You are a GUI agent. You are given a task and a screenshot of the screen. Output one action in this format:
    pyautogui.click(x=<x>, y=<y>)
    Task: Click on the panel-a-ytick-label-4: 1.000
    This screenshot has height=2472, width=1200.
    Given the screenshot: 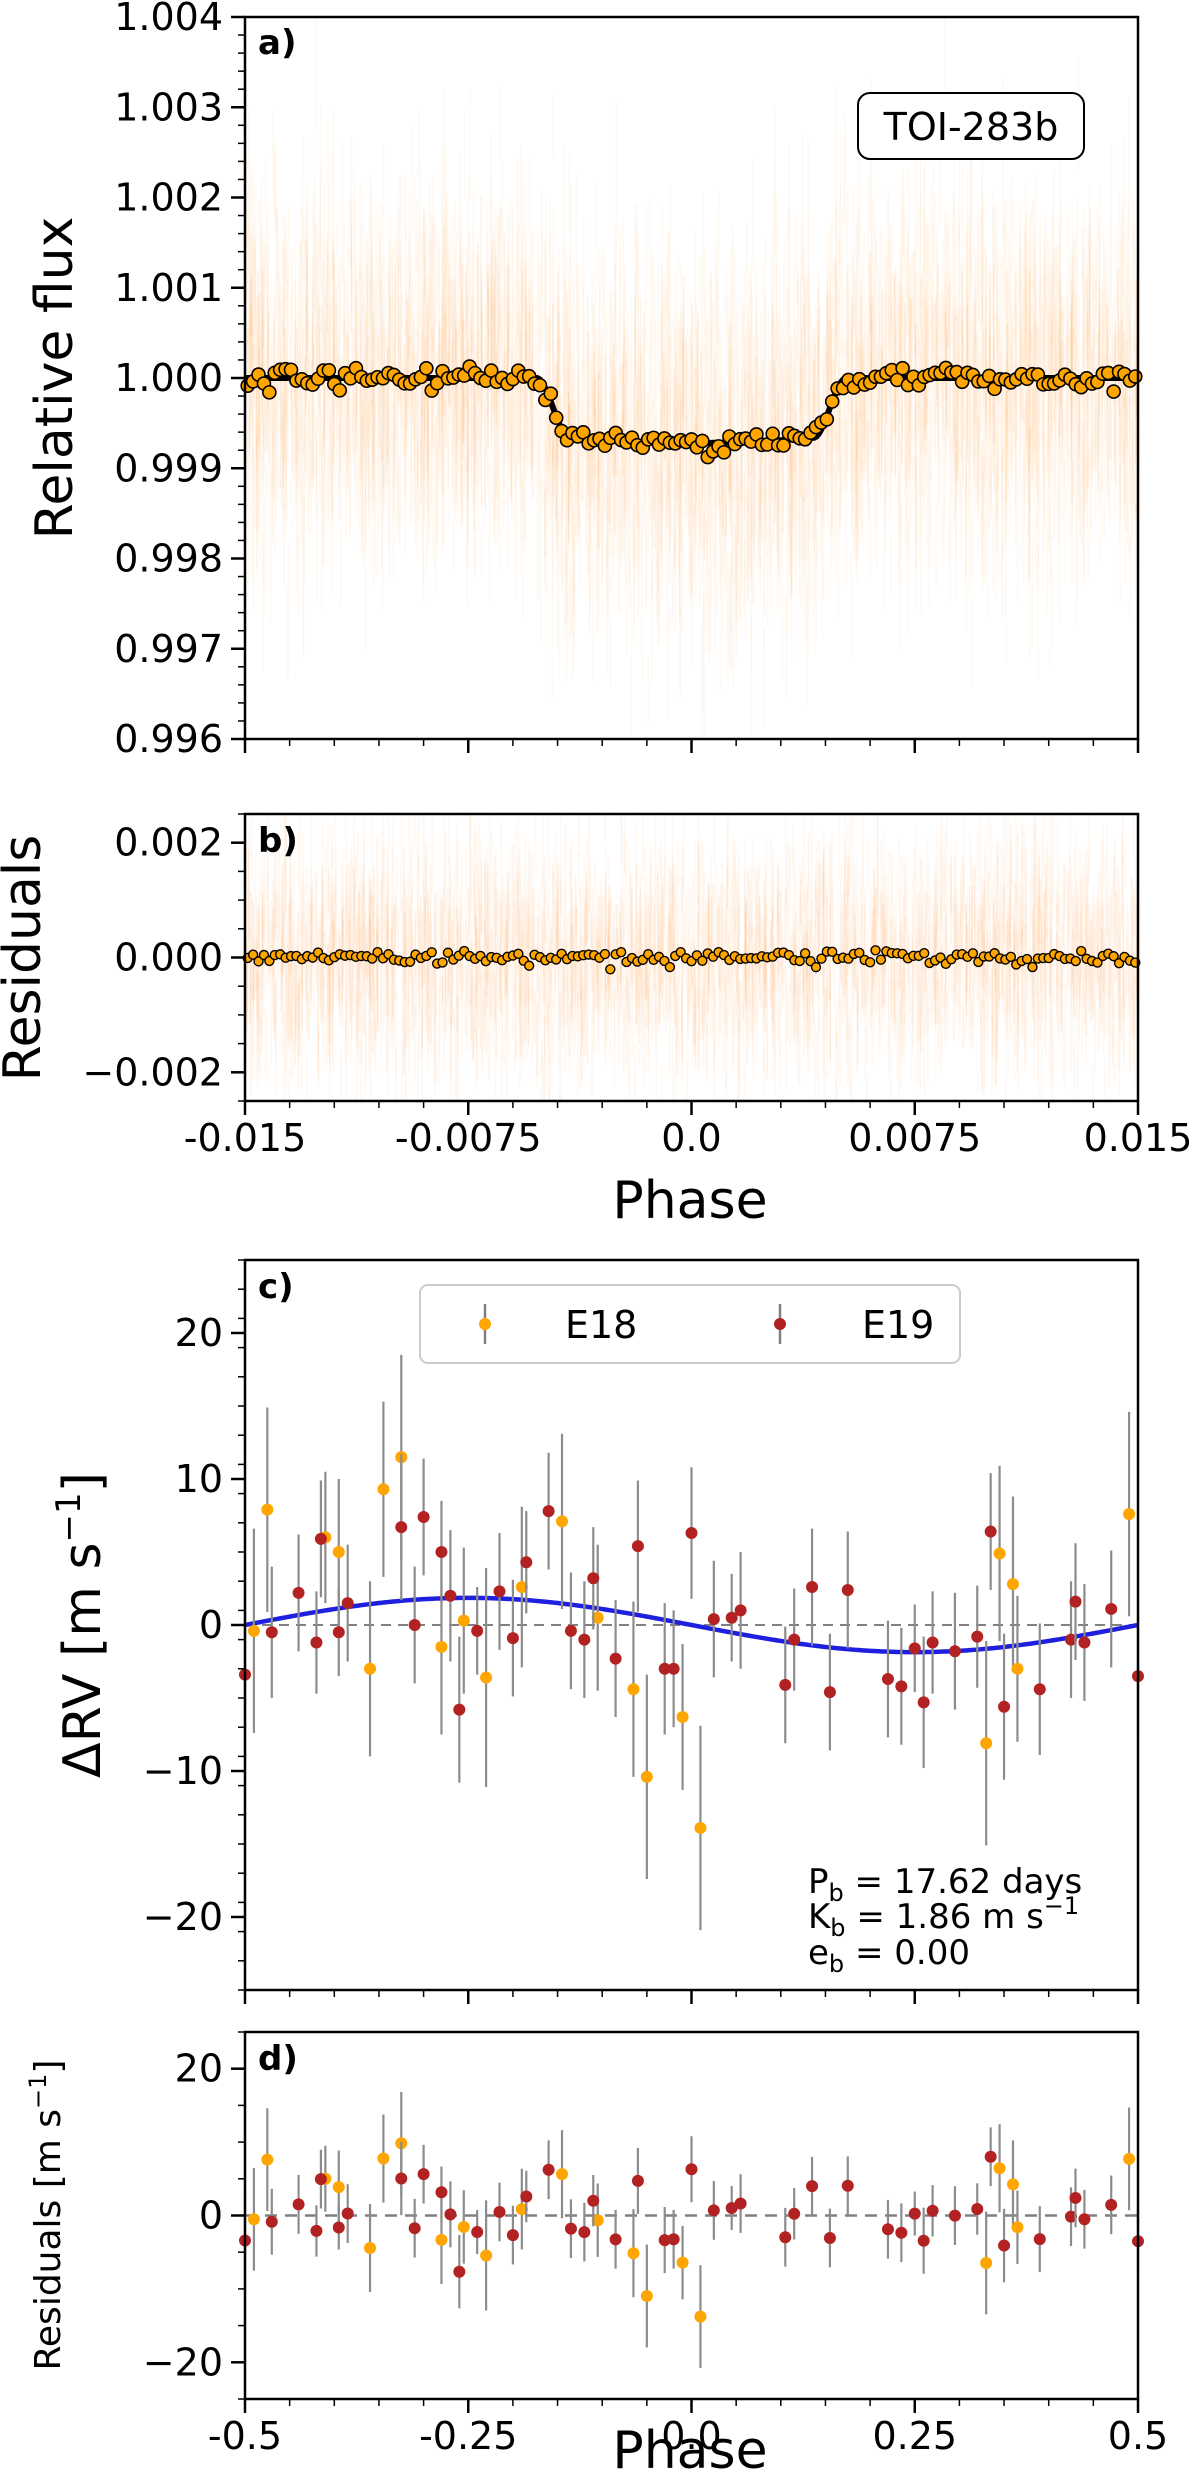 What is the action you would take?
    pyautogui.click(x=168, y=378)
    